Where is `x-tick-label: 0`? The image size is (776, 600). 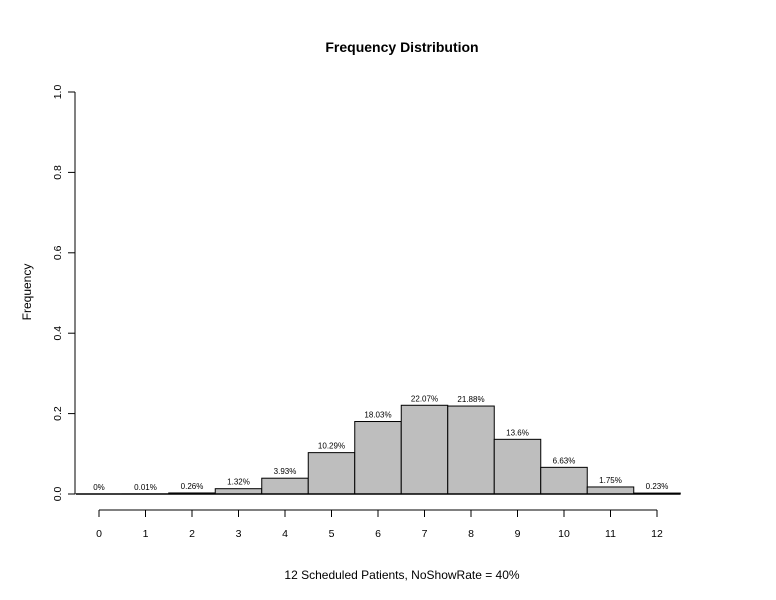
x-tick-label: 0 is located at coordinates (99, 534).